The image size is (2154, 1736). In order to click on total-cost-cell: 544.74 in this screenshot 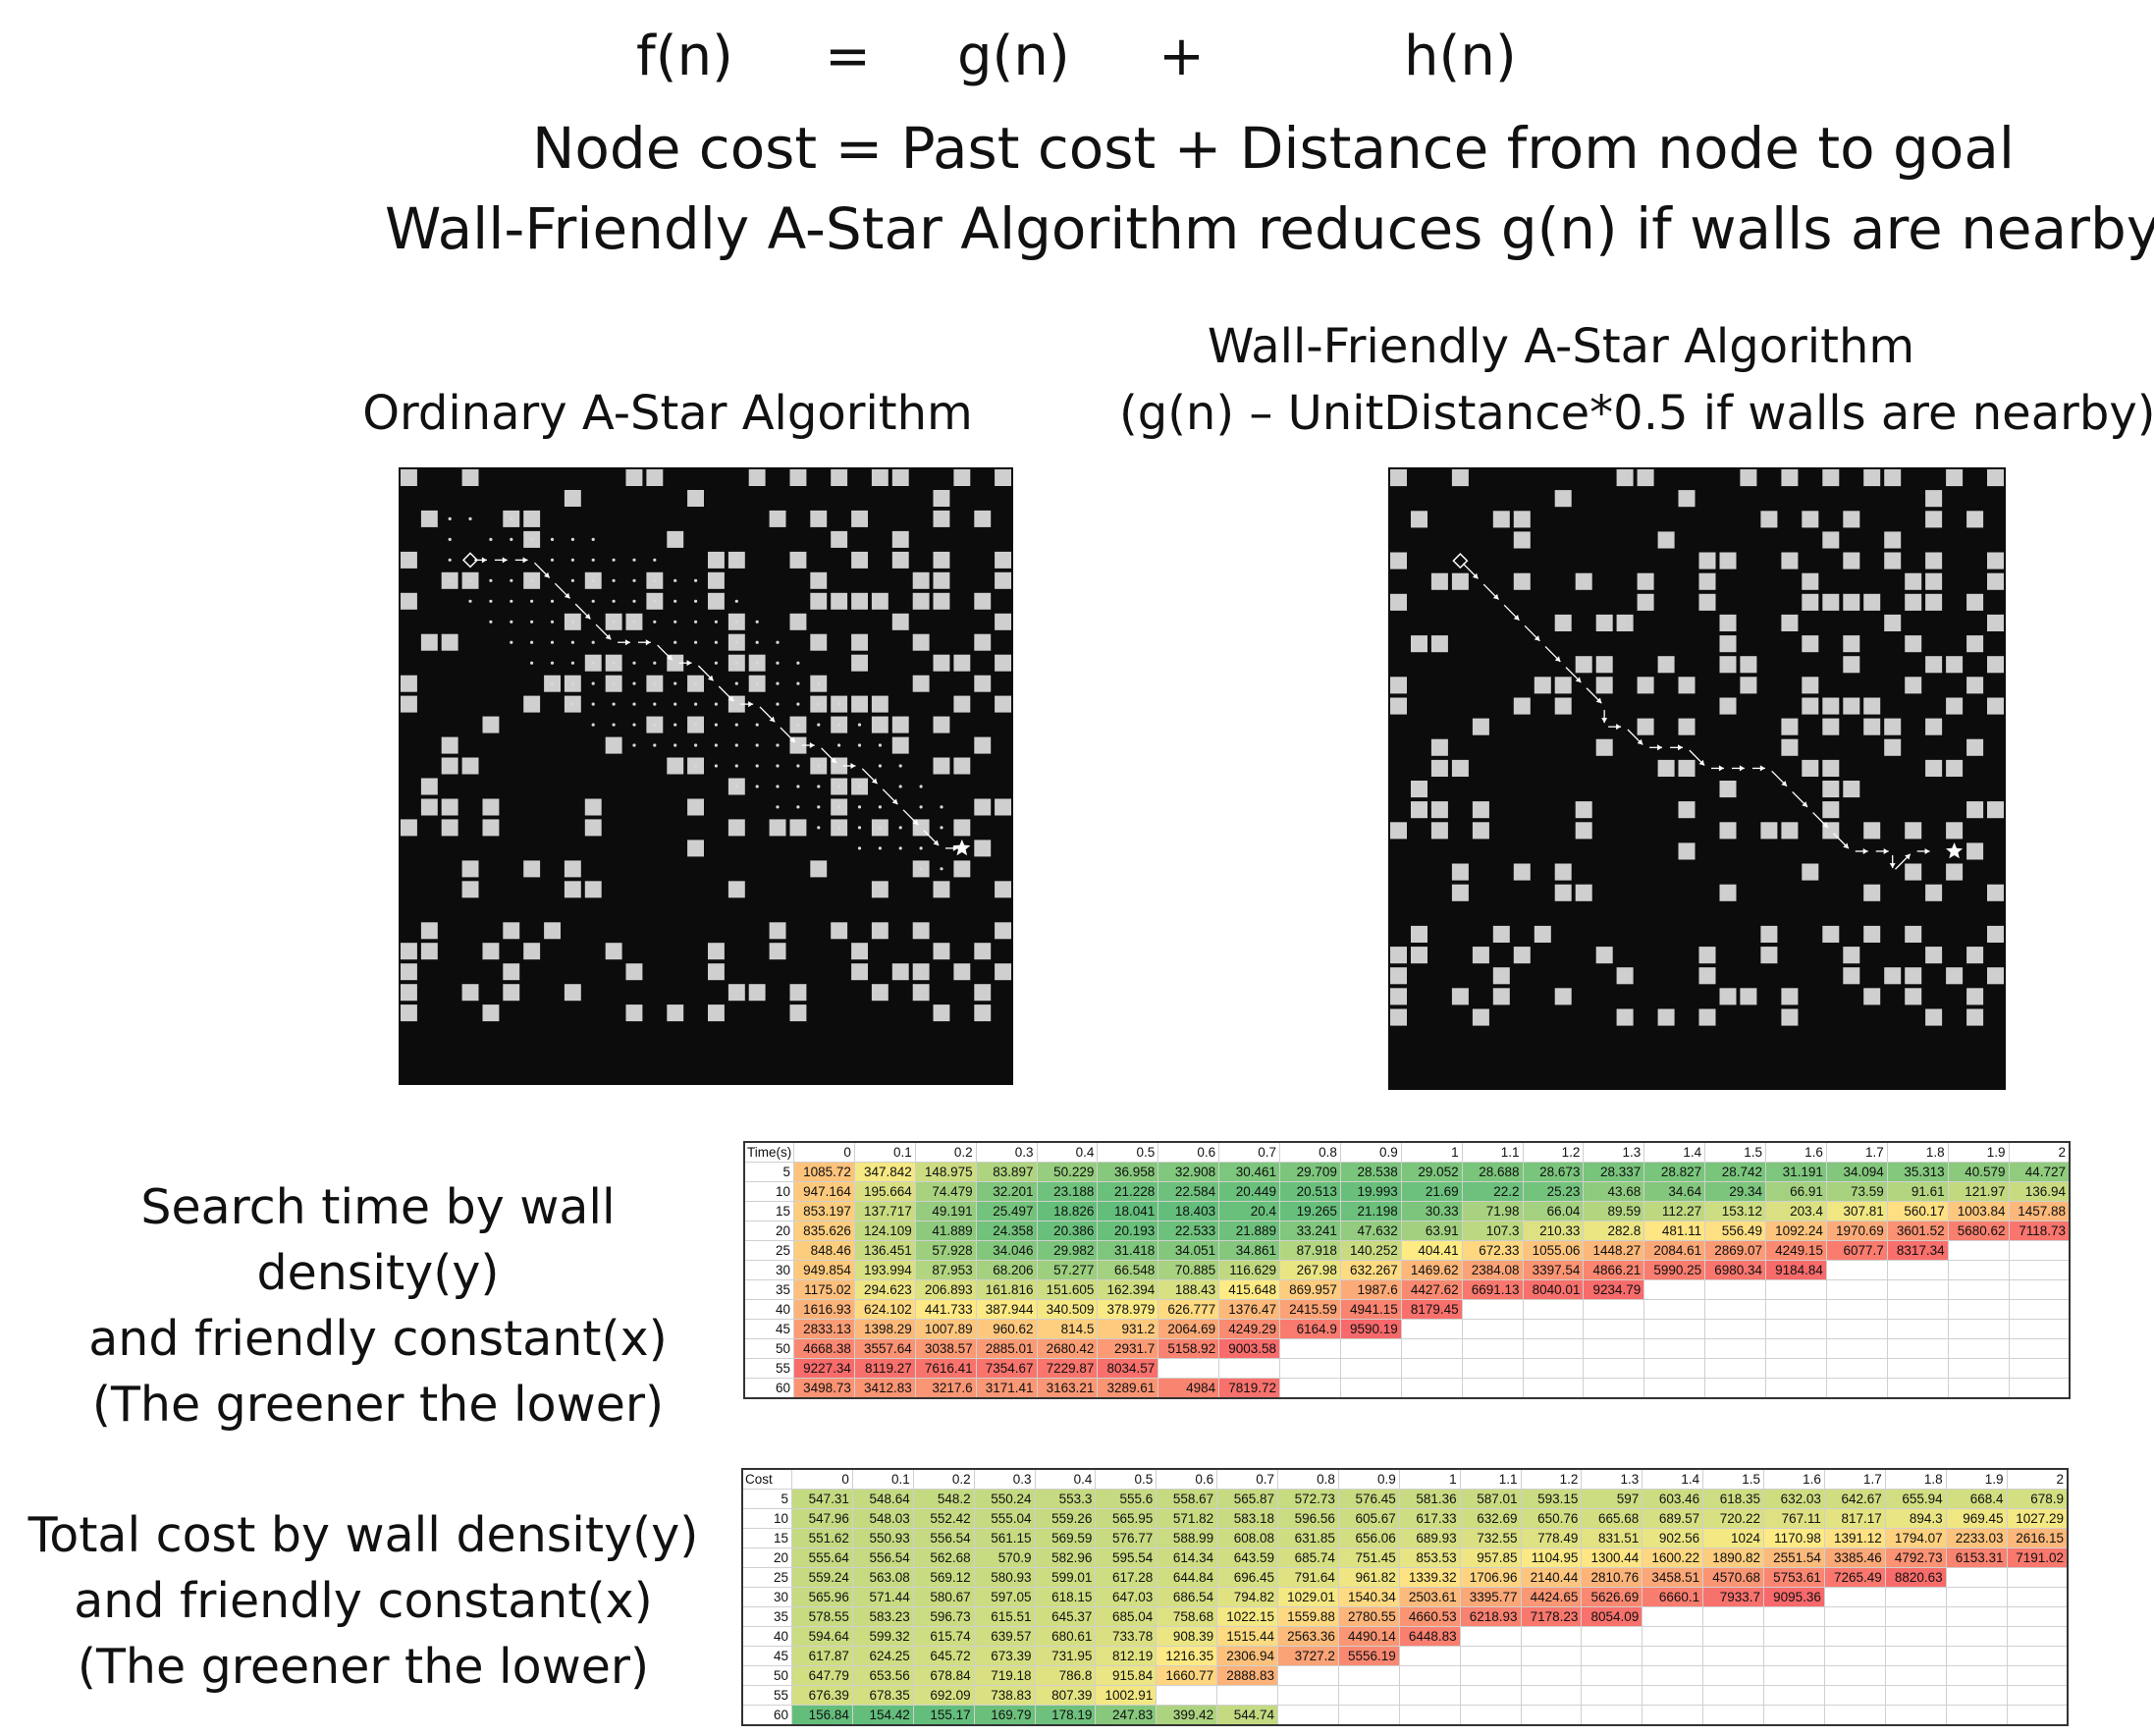, I will do `click(1247, 1715)`.